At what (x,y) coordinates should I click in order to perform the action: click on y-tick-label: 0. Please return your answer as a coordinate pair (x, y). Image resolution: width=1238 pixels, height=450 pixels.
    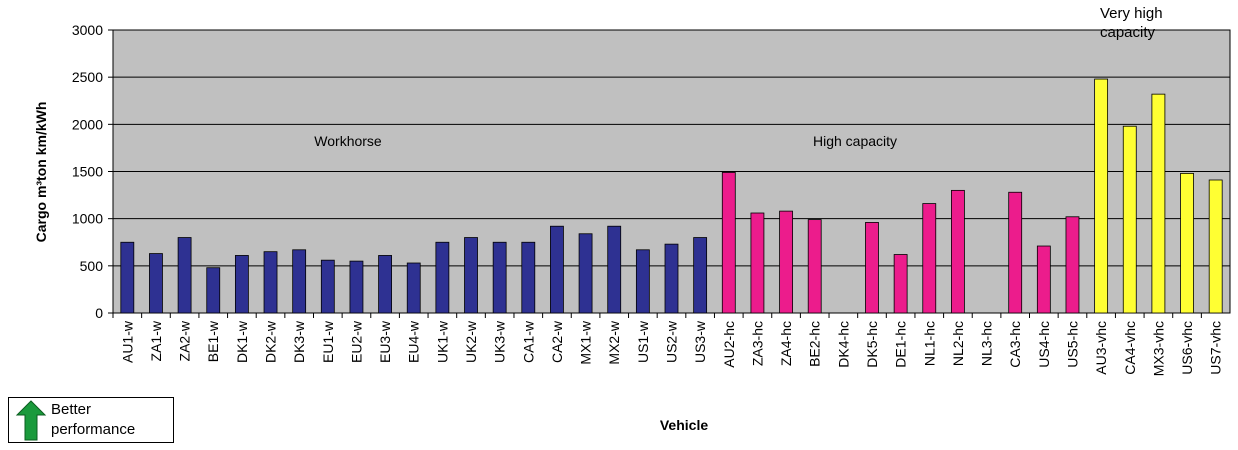
    Looking at the image, I should click on (99, 313).